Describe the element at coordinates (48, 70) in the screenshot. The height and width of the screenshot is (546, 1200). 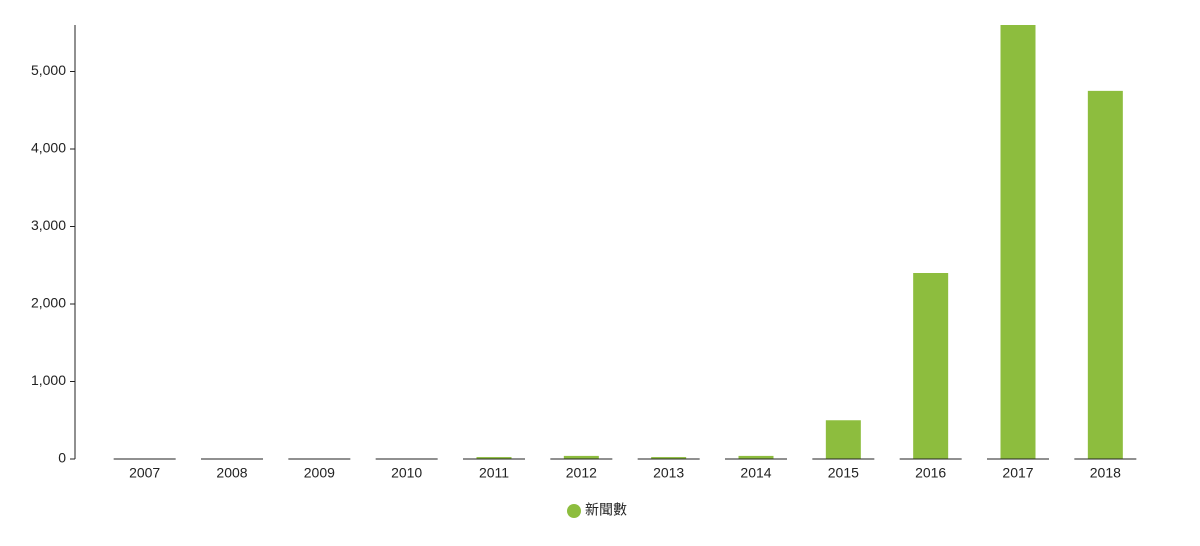
I see `y-tick-label: 5,000` at that location.